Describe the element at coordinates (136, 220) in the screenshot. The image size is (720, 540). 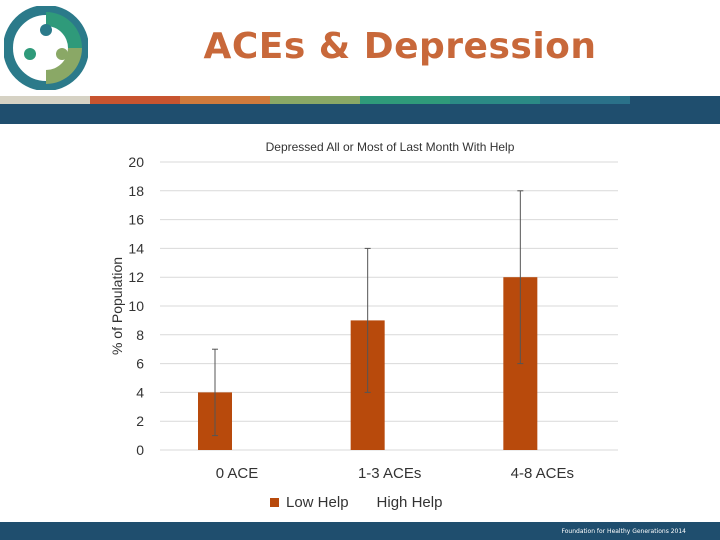
I see `y-tick-label: 16` at that location.